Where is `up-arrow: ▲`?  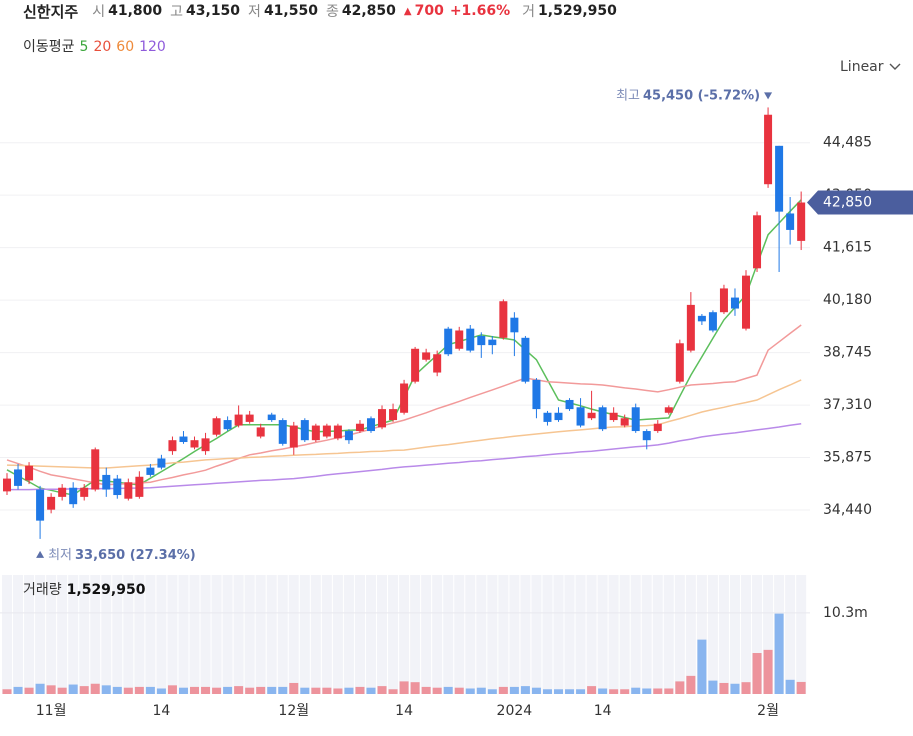 up-arrow: ▲ is located at coordinates (407, 11).